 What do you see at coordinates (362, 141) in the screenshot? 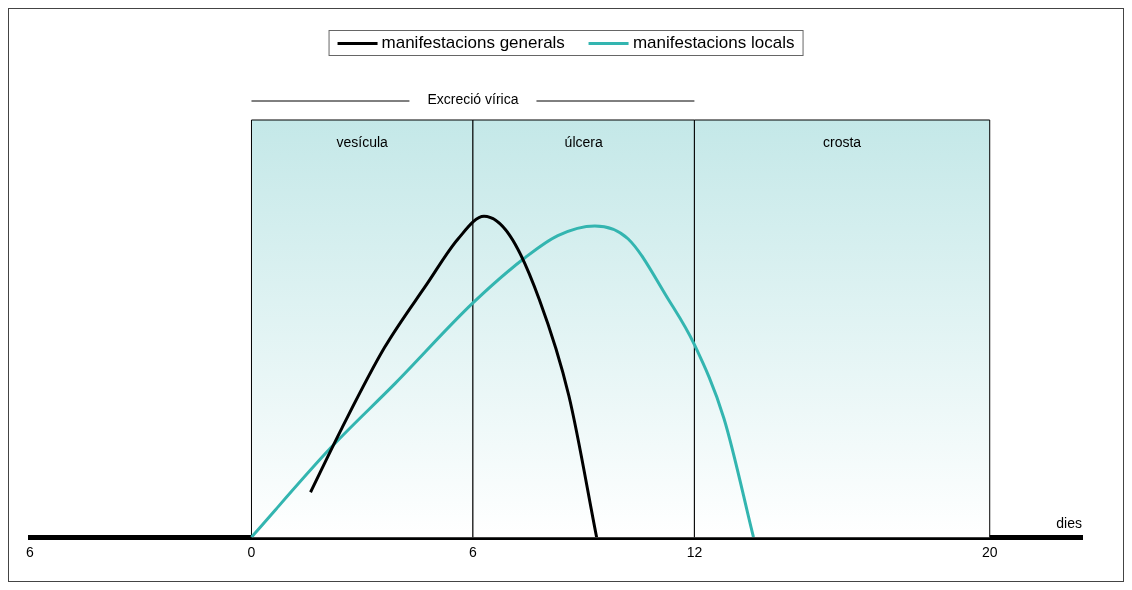
I see `band-label: vesícula` at bounding box center [362, 141].